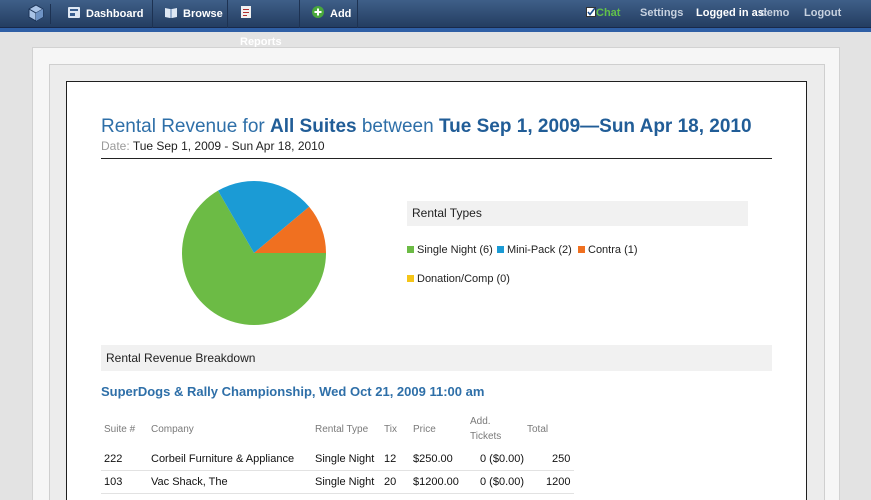 The width and height of the screenshot is (871, 500). What do you see at coordinates (113, 459) in the screenshot?
I see `table-row-1-suite: 222` at bounding box center [113, 459].